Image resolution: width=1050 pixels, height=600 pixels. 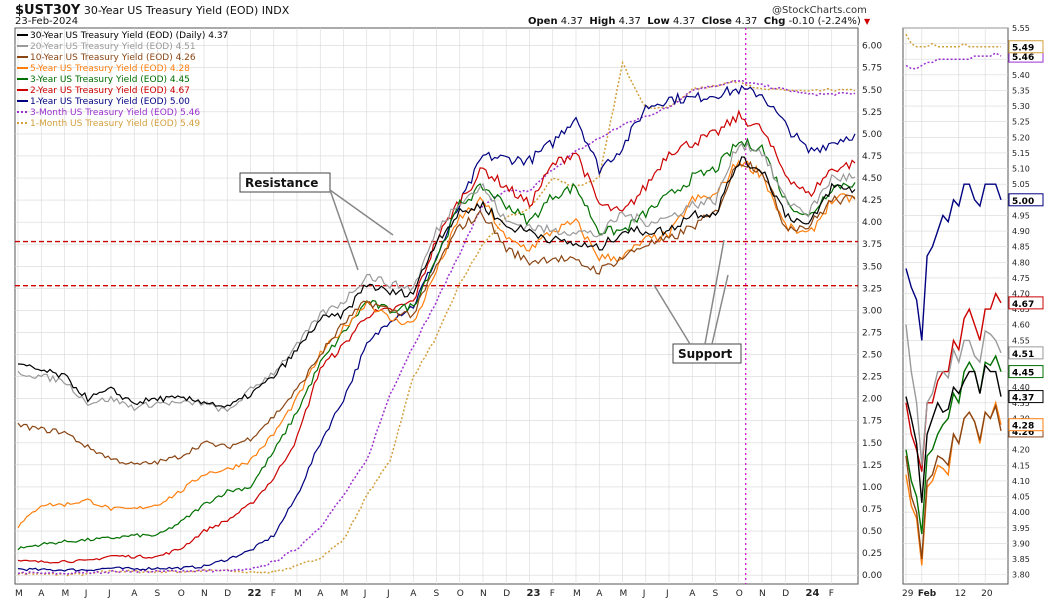 I want to click on y-tick-label: 5.00, so click(x=872, y=135).